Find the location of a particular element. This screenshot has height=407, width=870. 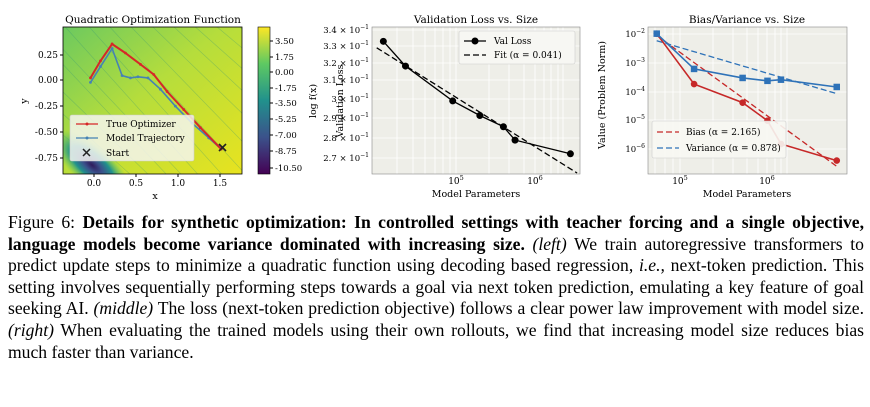

middle-legend: Val Loss Fit (α = 0.041) is located at coordinates (517, 47).